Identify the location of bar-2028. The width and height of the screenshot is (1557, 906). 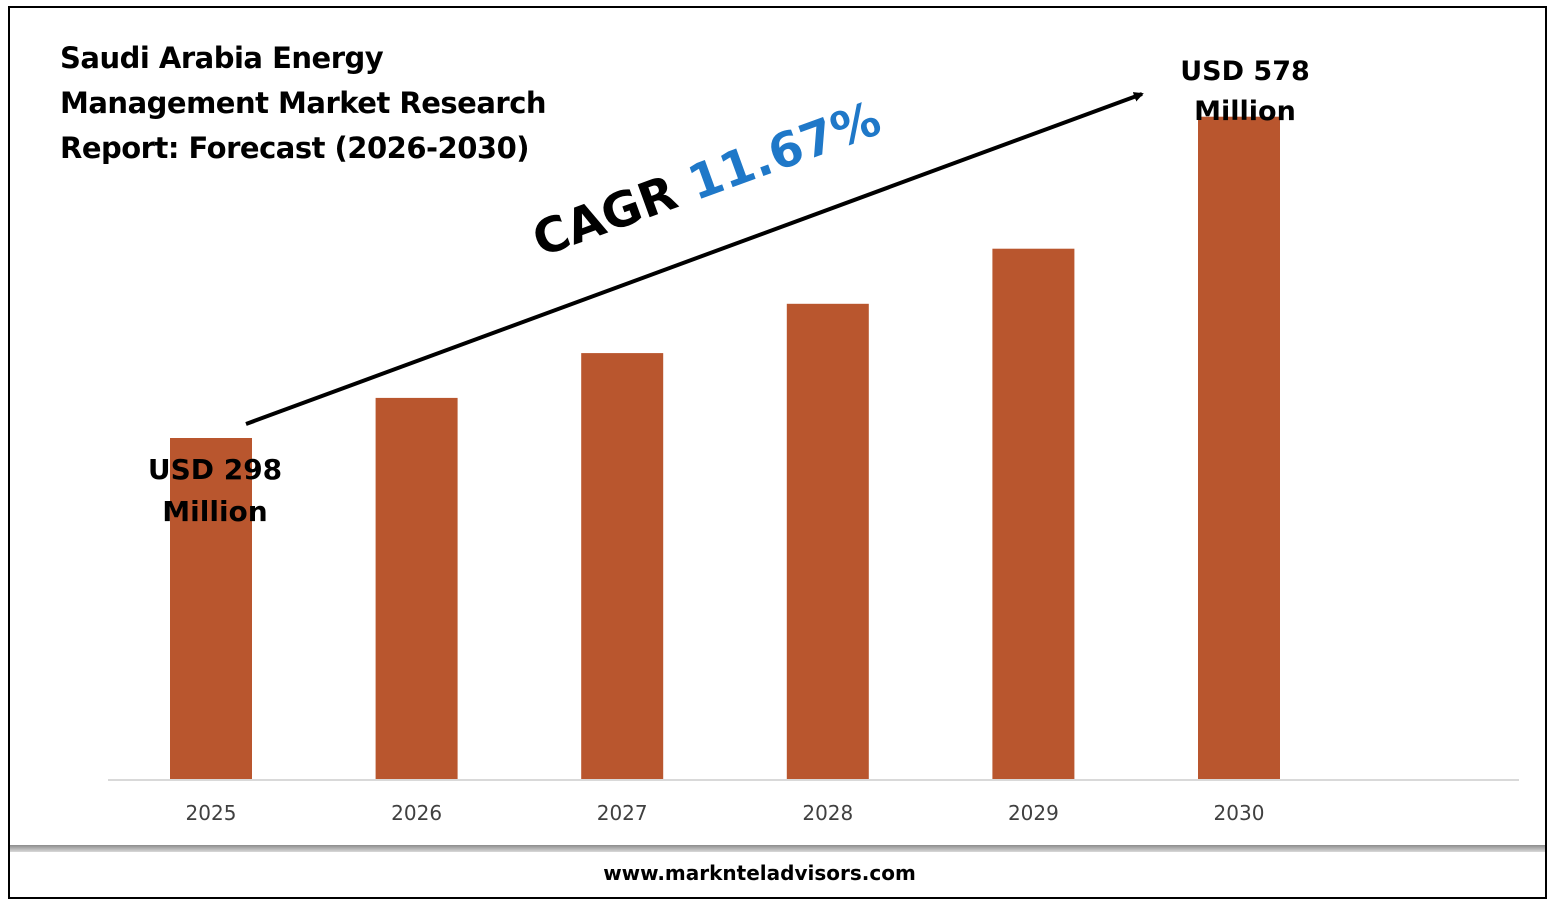
(827, 541).